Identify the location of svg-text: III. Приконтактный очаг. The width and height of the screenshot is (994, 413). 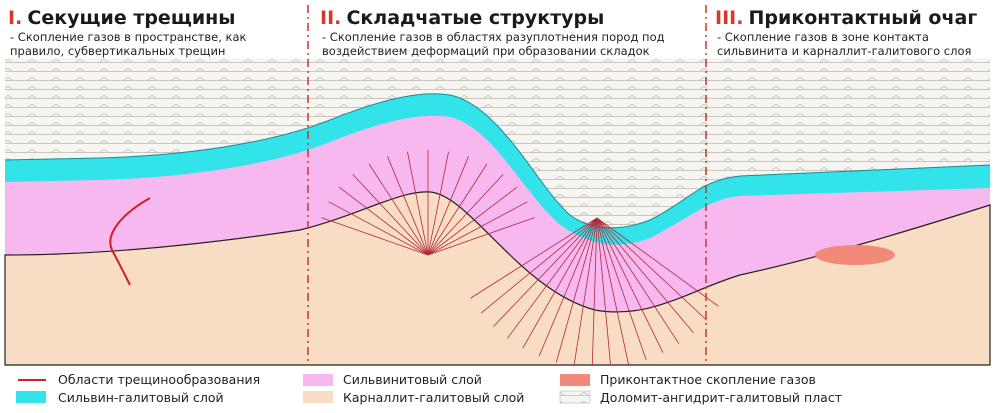
(846, 18).